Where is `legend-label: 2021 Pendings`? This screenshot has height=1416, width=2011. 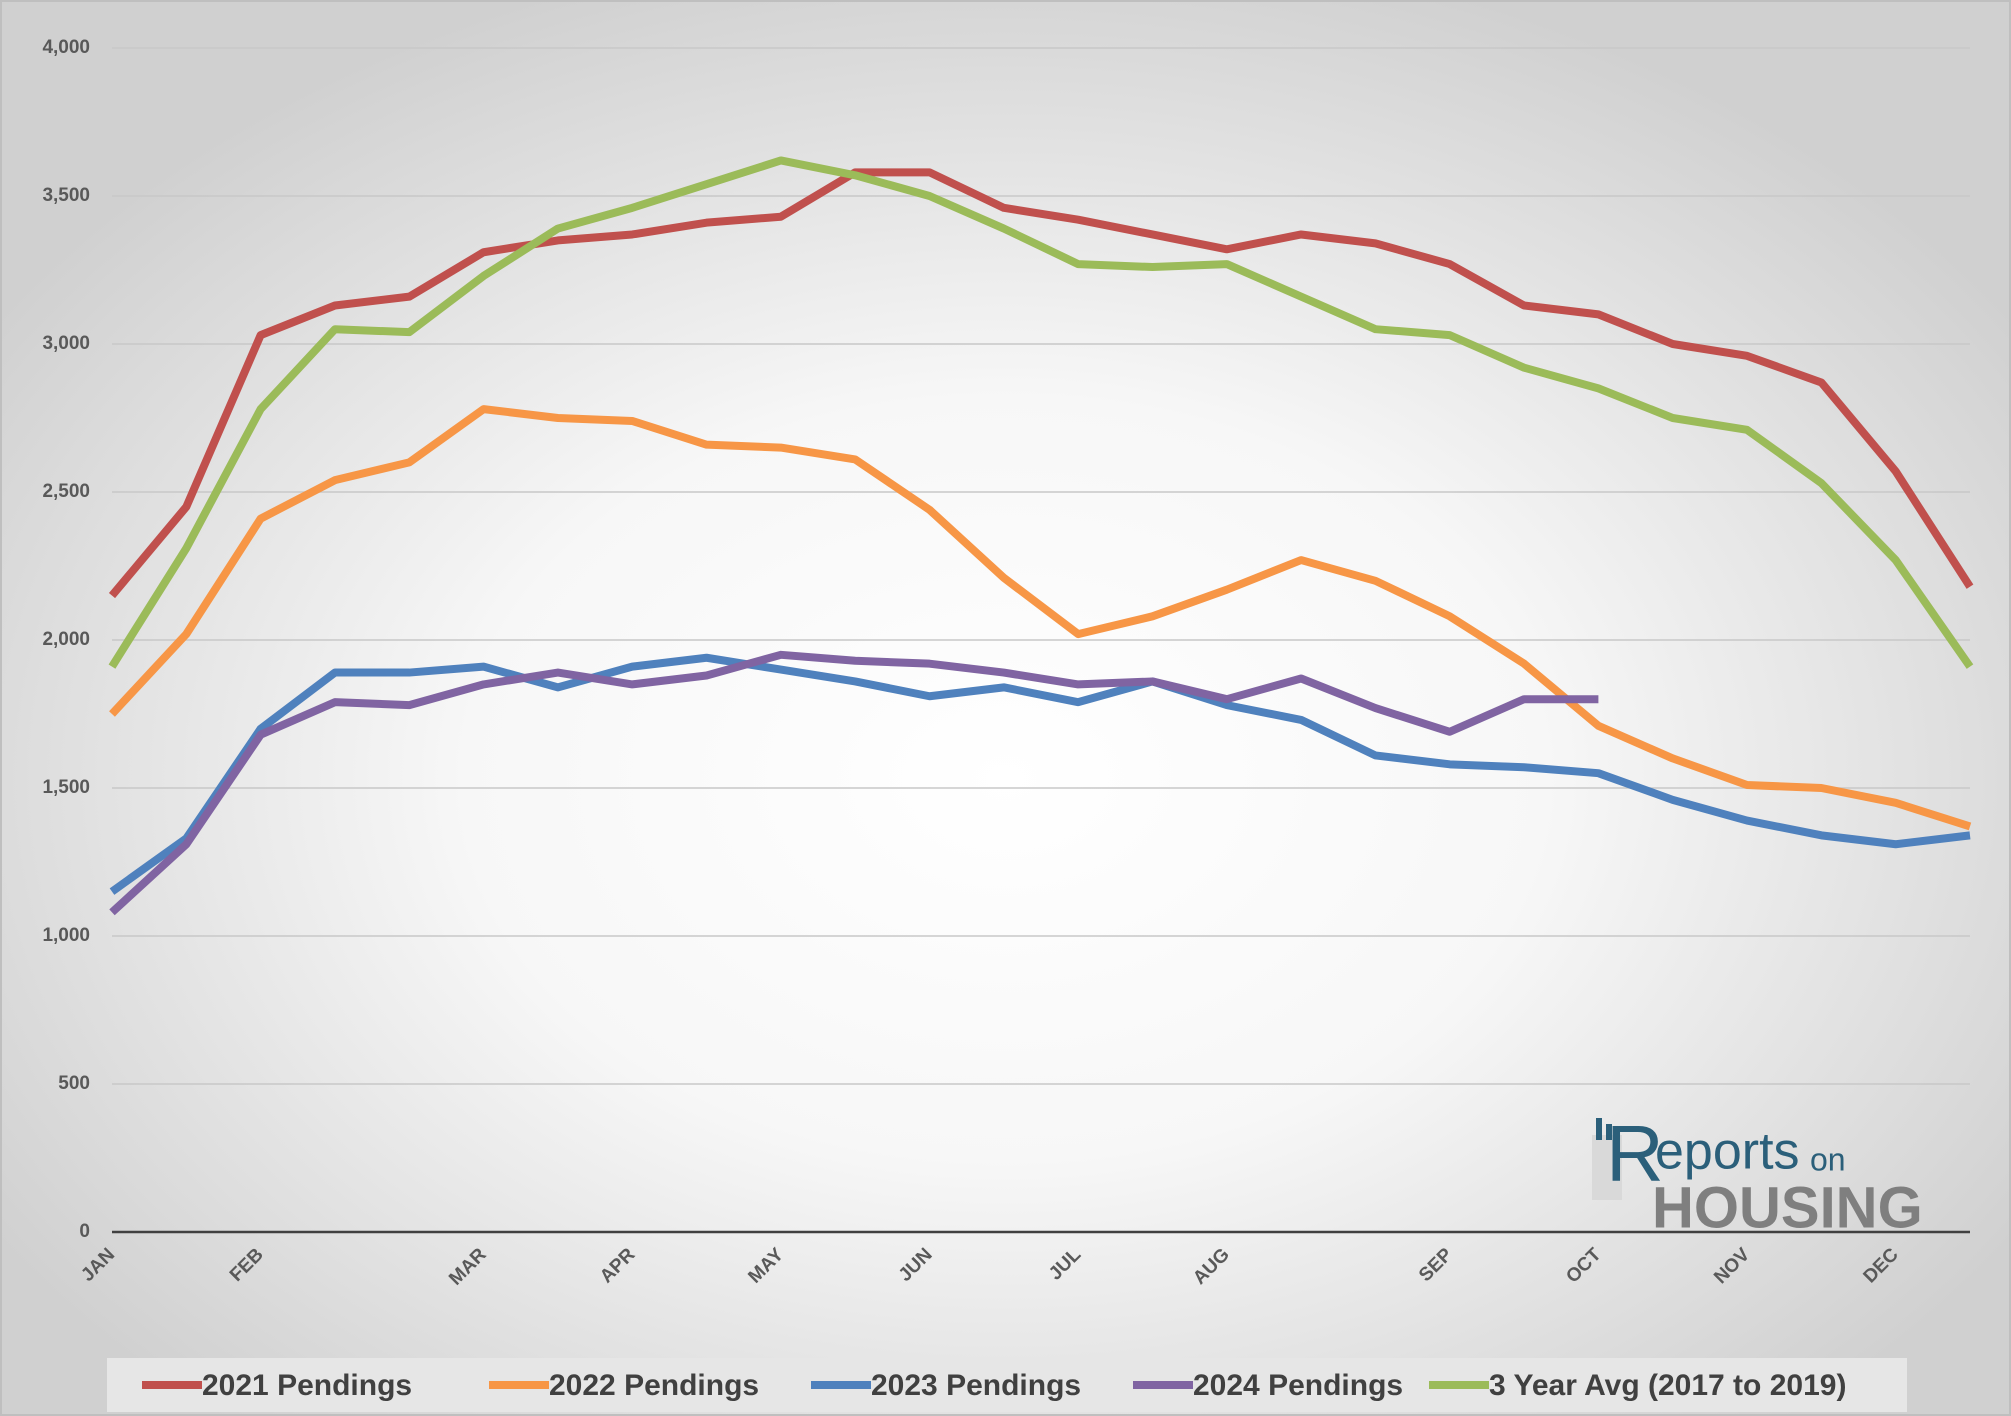
legend-label: 2021 Pendings is located at coordinates (307, 1385).